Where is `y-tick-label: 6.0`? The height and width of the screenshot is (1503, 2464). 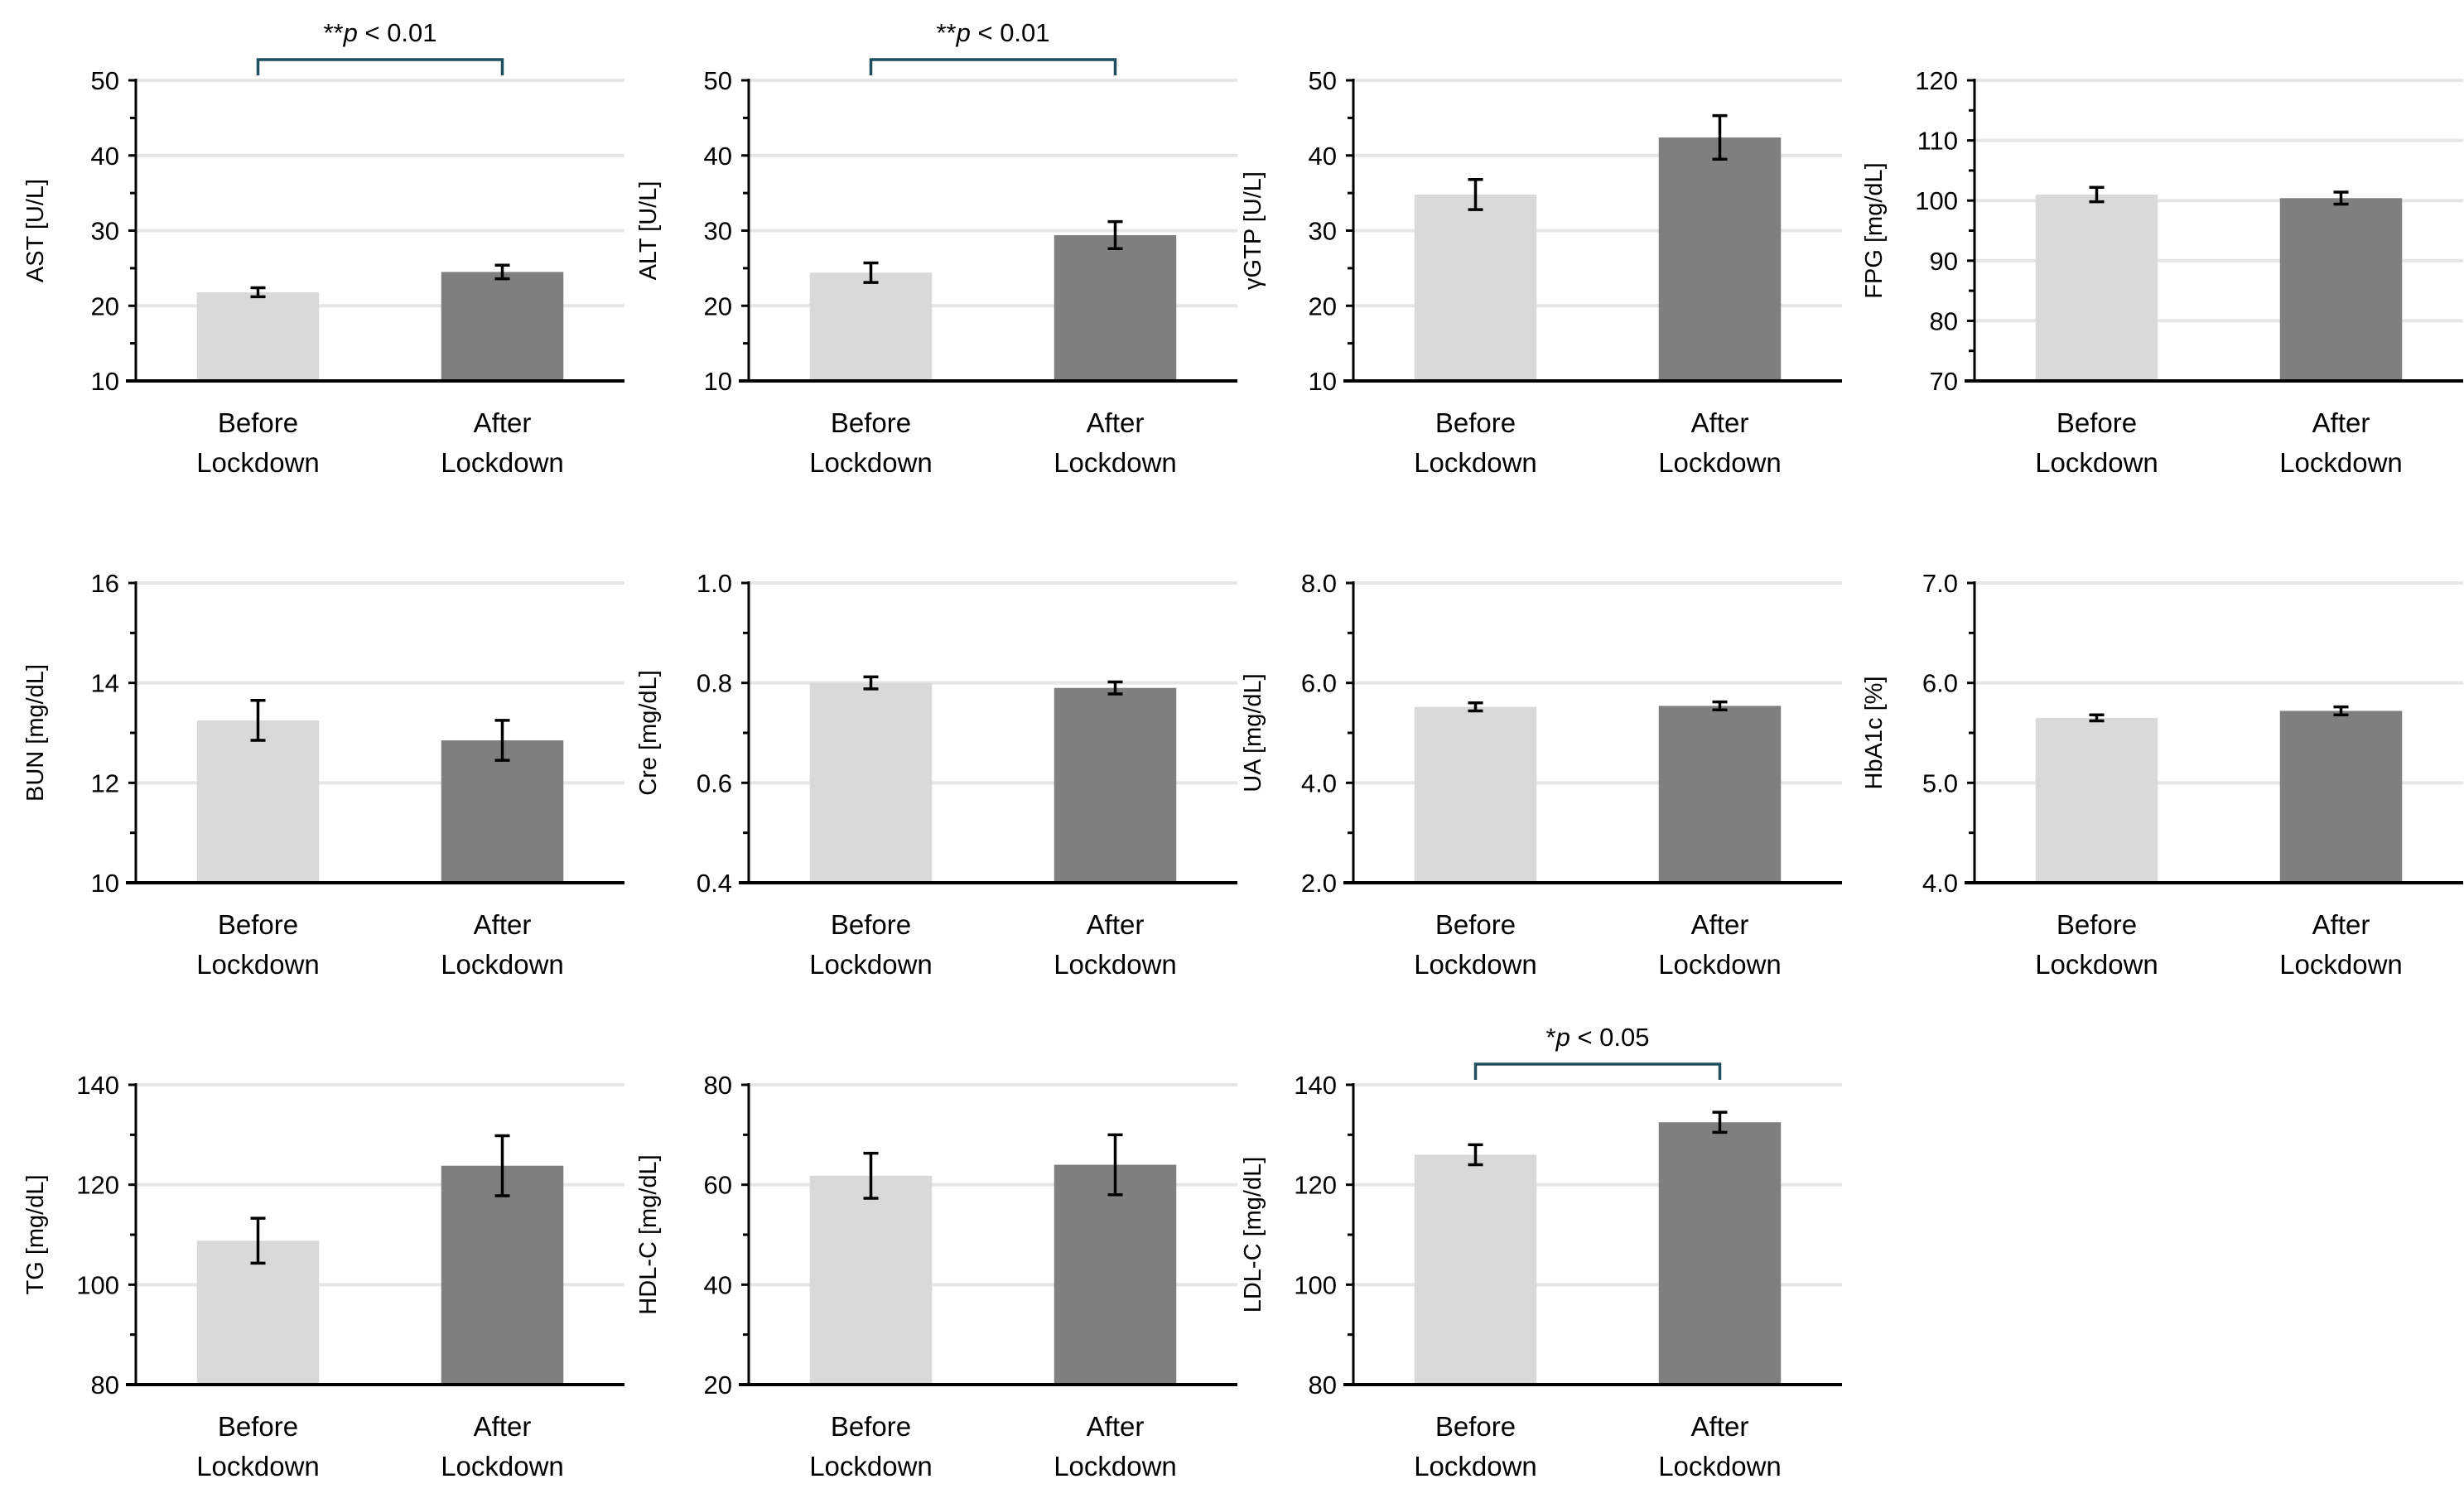
y-tick-label: 6.0 is located at coordinates (1319, 683).